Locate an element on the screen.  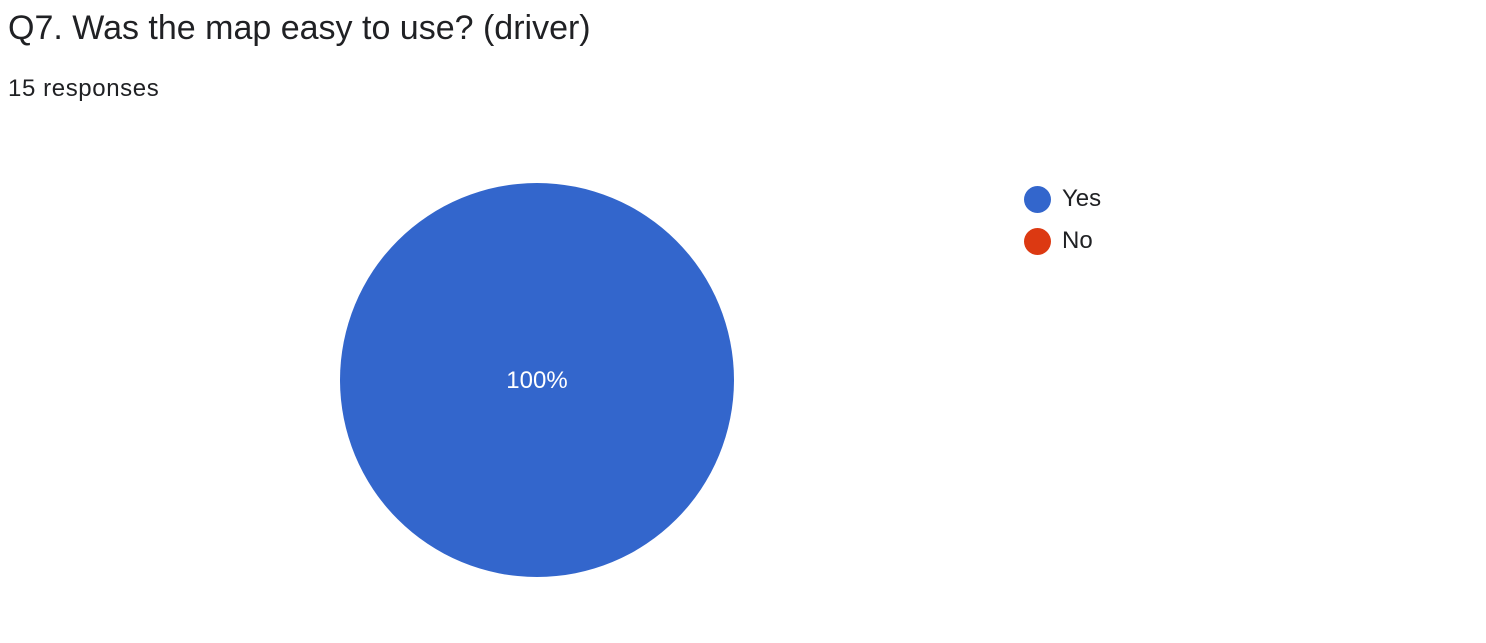
legend-item-yes: Yes is located at coordinates (1062, 199).